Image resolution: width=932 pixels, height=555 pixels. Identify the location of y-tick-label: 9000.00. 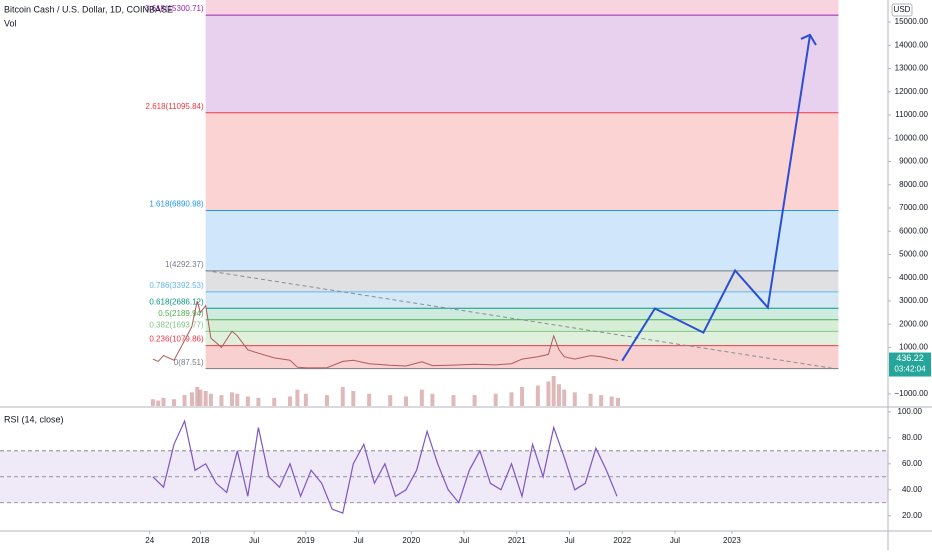
(913, 161).